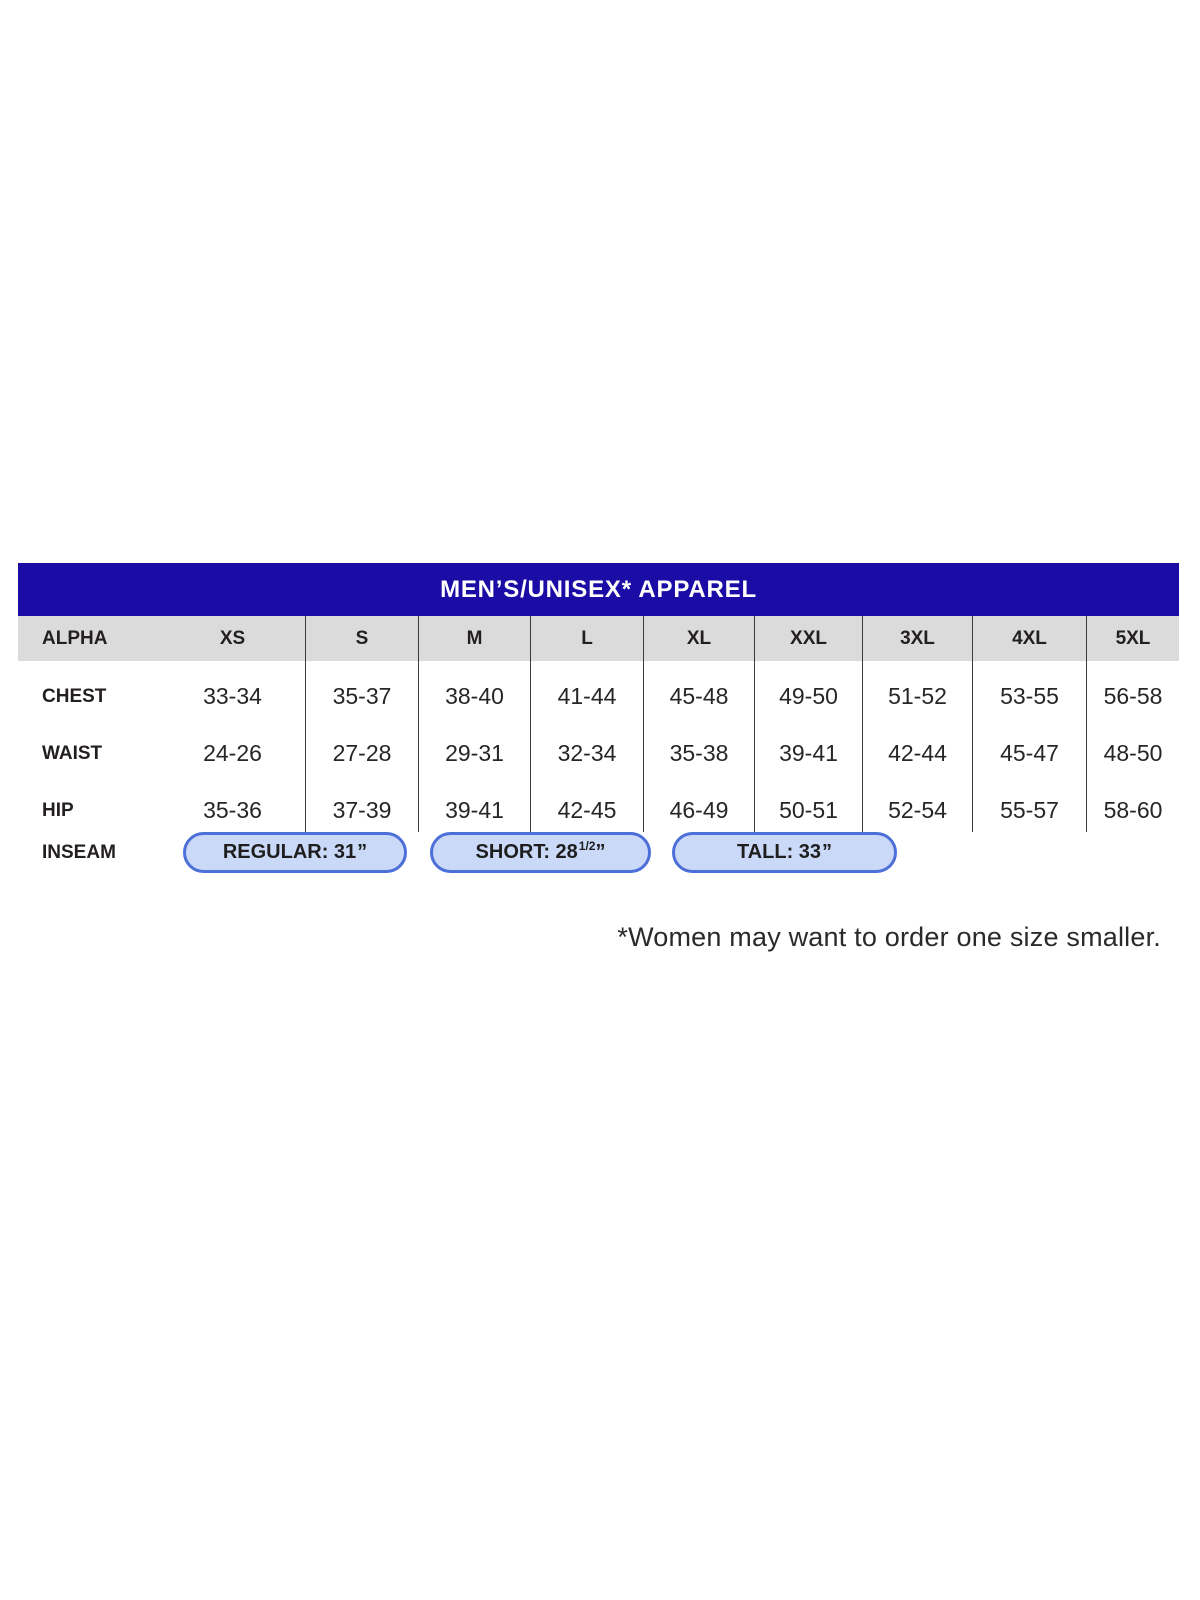 Image resolution: width=1200 pixels, height=1600 pixels. What do you see at coordinates (1030, 803) in the screenshot?
I see `size-cell: 55-57` at bounding box center [1030, 803].